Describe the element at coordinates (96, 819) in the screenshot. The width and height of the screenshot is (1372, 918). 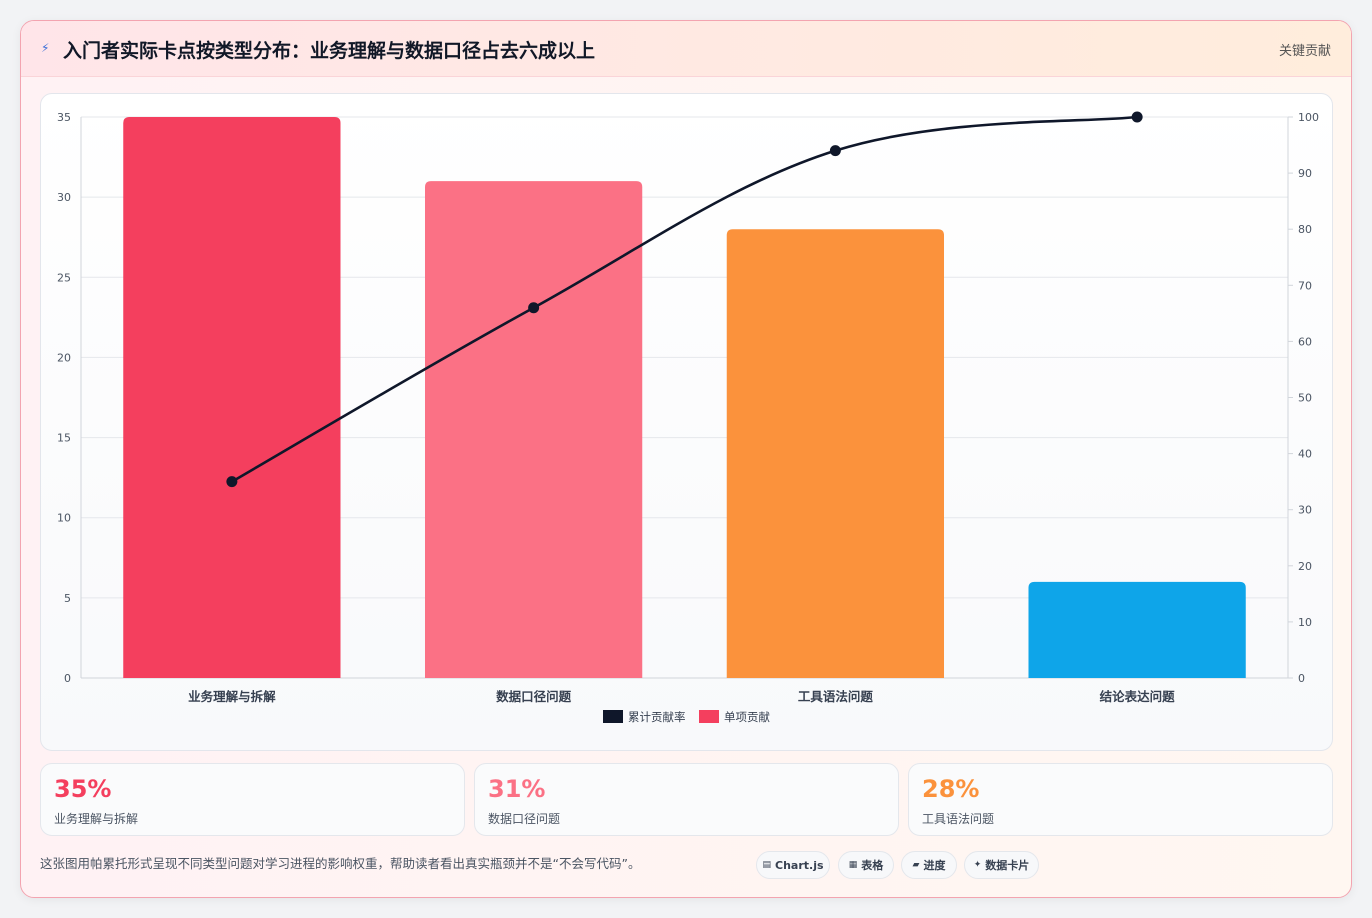
I see `stat-label: 业务理解与拆解` at that location.